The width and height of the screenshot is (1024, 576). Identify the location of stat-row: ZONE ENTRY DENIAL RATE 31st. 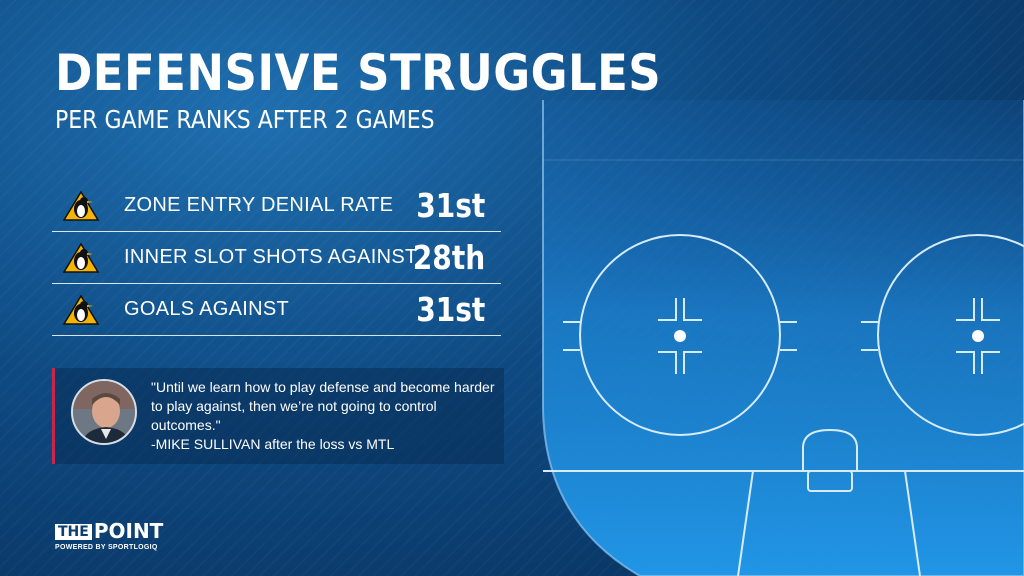
(276, 206).